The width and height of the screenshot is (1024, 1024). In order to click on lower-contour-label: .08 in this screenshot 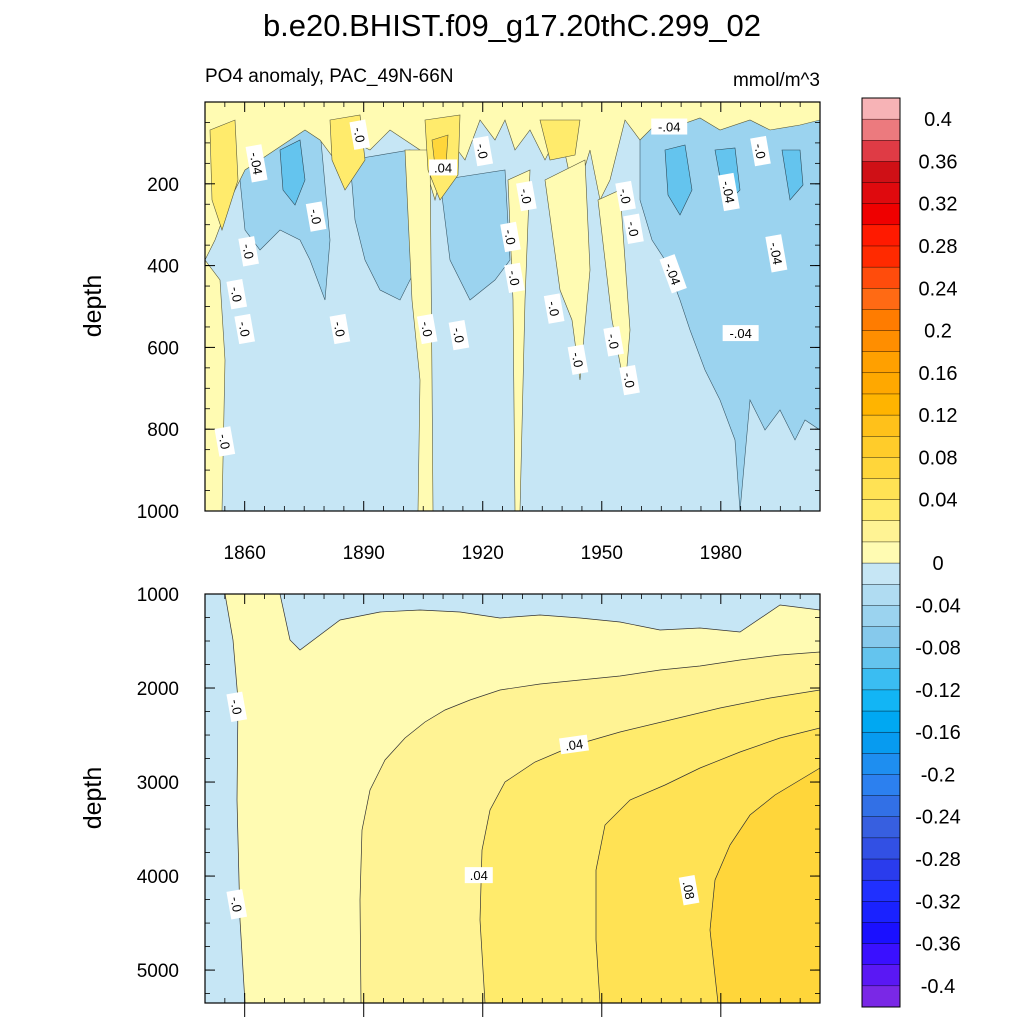, I will do `click(689, 890)`.